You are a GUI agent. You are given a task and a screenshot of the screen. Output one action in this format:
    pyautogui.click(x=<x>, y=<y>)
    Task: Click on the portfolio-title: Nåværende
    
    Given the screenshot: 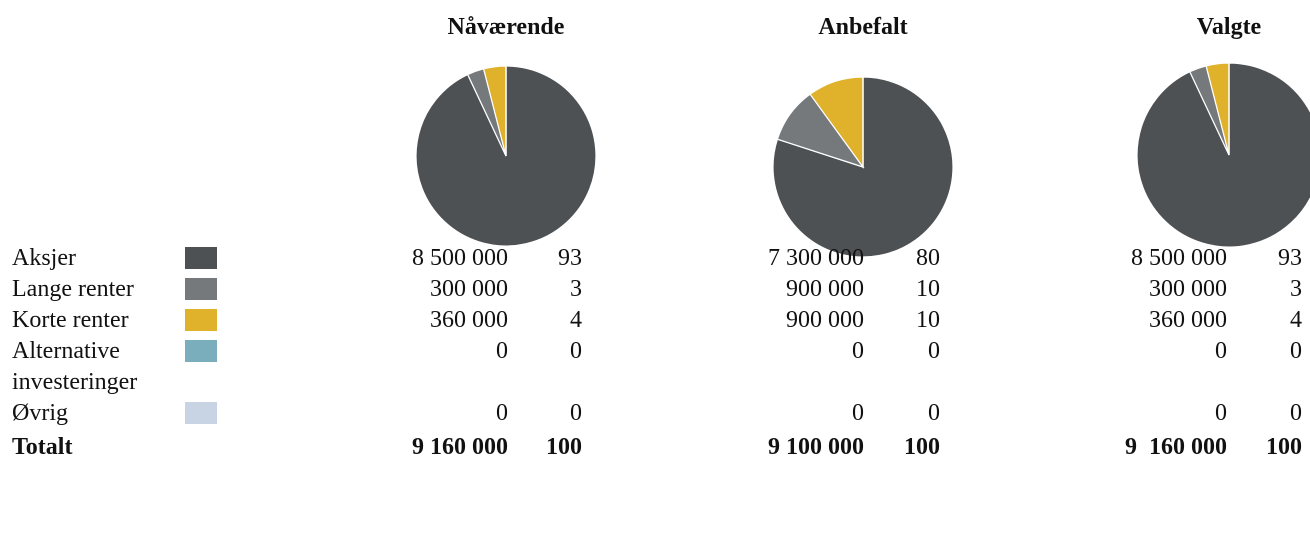 What is the action you would take?
    pyautogui.click(x=506, y=27)
    